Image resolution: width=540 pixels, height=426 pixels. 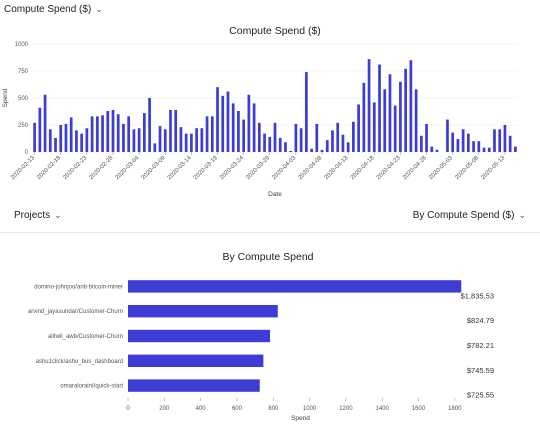 What do you see at coordinates (180, 168) in the screenshot?
I see `x-tick-label: 2020-03-14` at bounding box center [180, 168].